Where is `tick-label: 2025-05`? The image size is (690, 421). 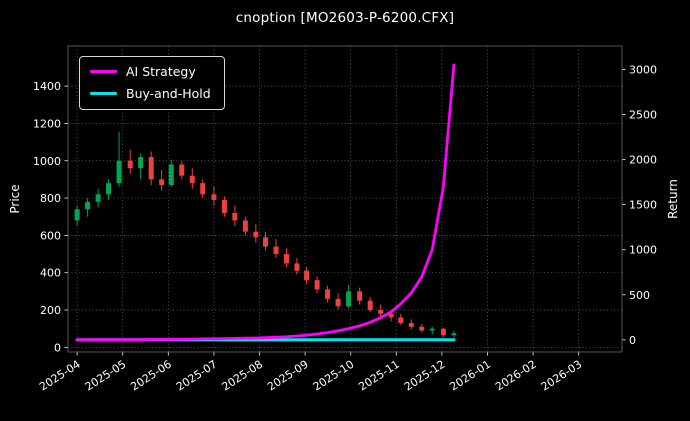
tick-label: 2025-05 is located at coordinates (106, 376).